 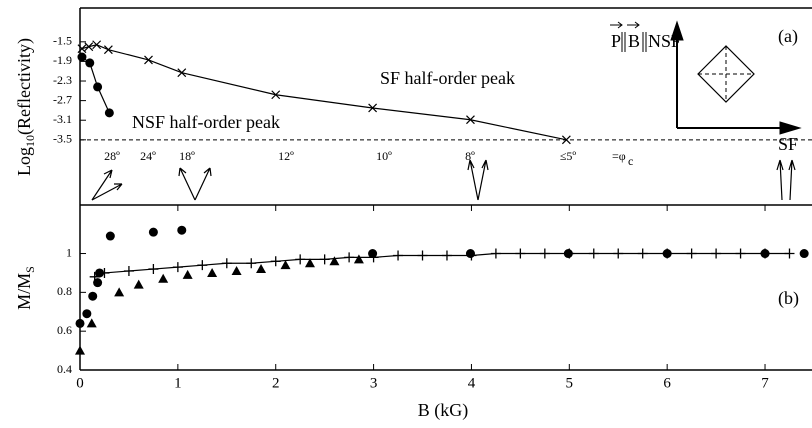 What do you see at coordinates (62, 99) in the screenshot?
I see `y-tick-label: -2.7` at bounding box center [62, 99].